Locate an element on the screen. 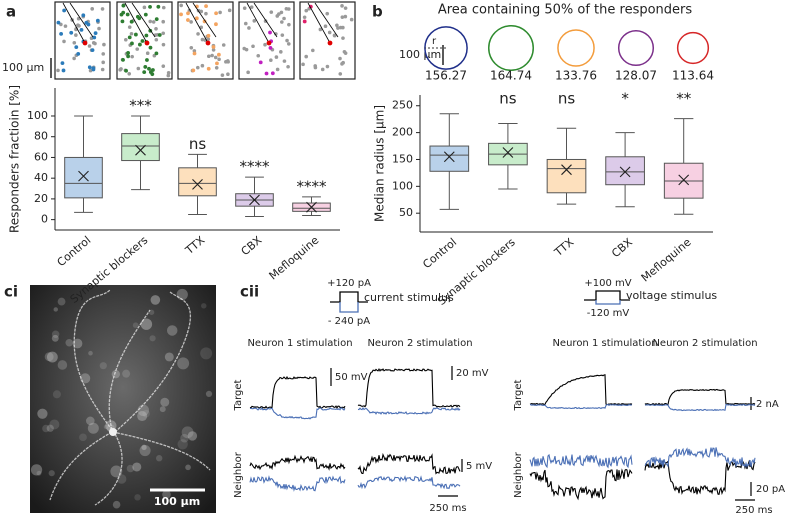  row-label: Target is located at coordinates (238, 395).